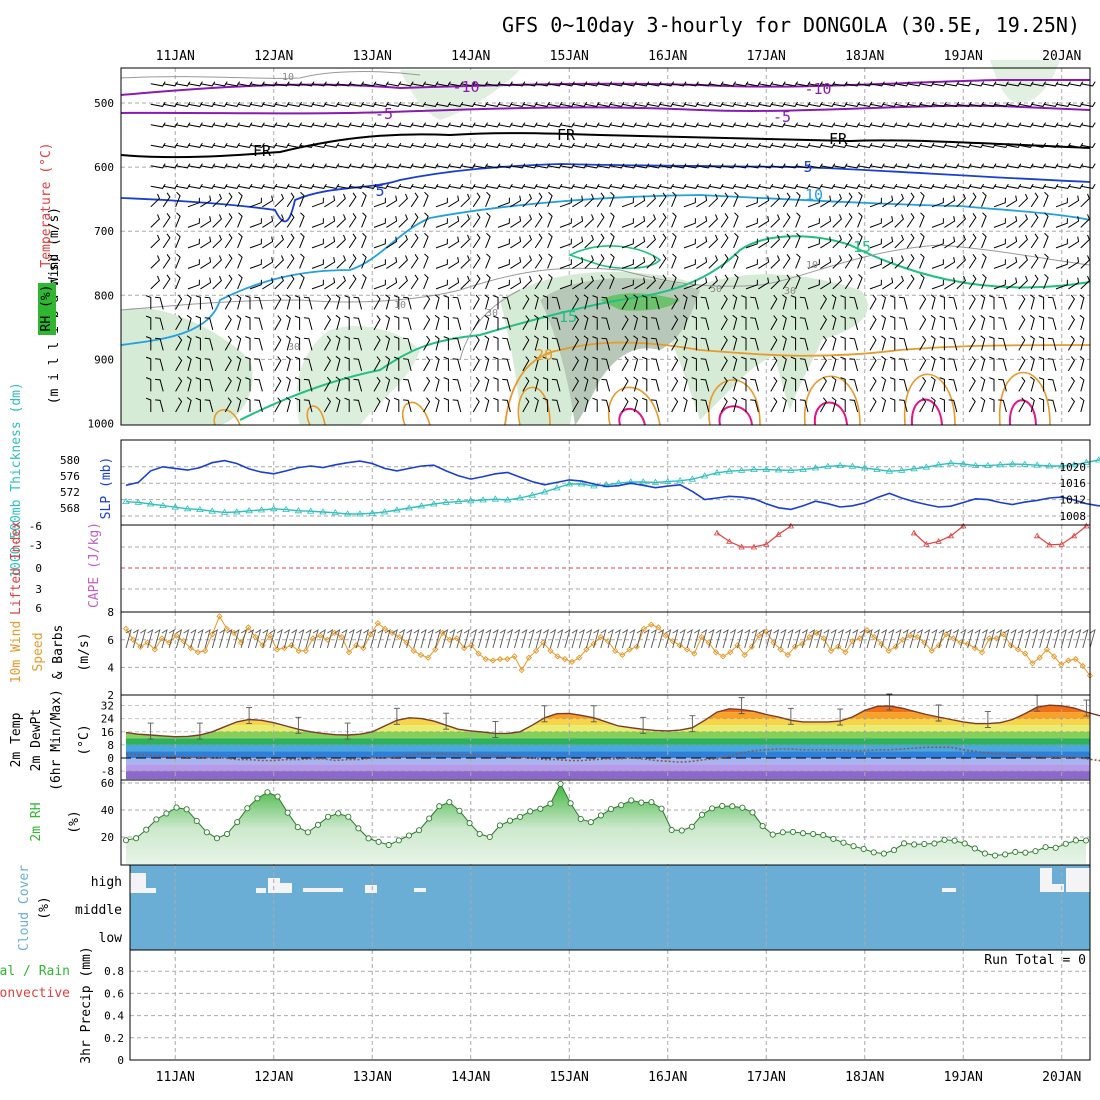  What do you see at coordinates (612, 721) in the screenshot?
I see `temperature-line` at bounding box center [612, 721].